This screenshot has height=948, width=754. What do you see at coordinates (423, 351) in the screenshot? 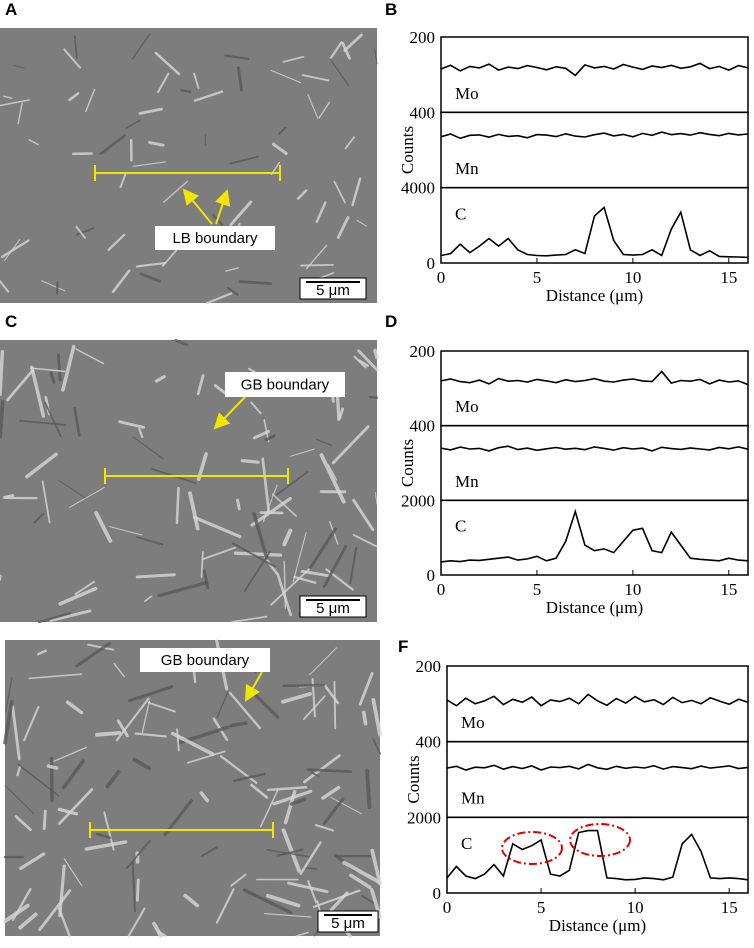
I see `y-tick-label: 200` at bounding box center [423, 351].